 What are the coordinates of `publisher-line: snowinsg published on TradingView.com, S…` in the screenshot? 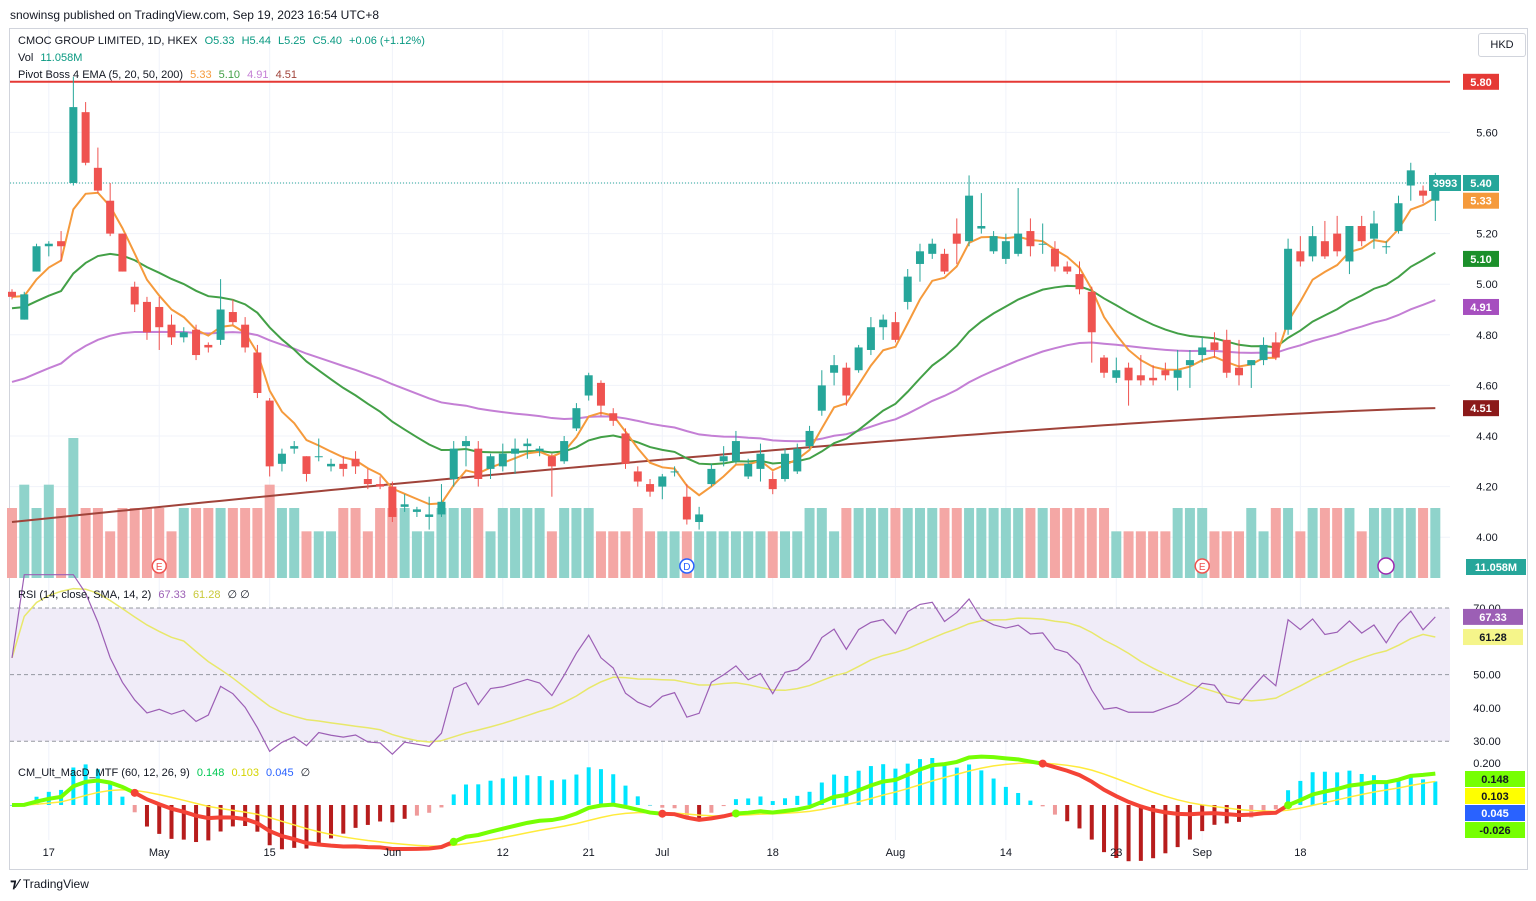 It's located at (195, 15).